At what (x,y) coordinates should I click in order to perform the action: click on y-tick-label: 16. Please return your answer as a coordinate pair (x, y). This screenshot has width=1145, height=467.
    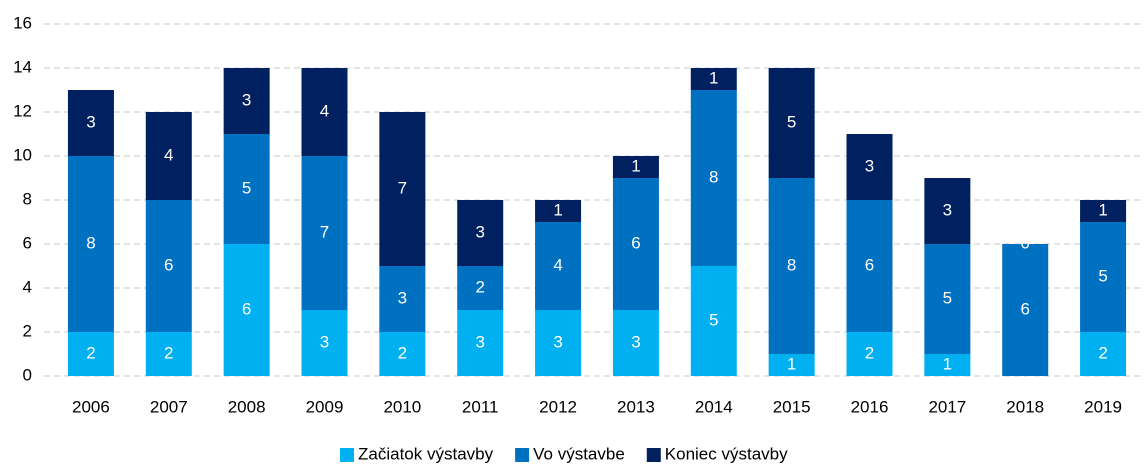
    Looking at the image, I should click on (22, 22).